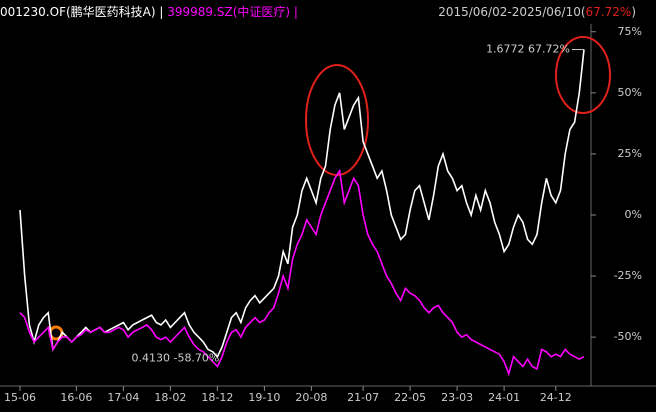 This screenshot has height=412, width=656. Describe the element at coordinates (20, 397) in the screenshot. I see `x-tick-label: 15-06` at that location.